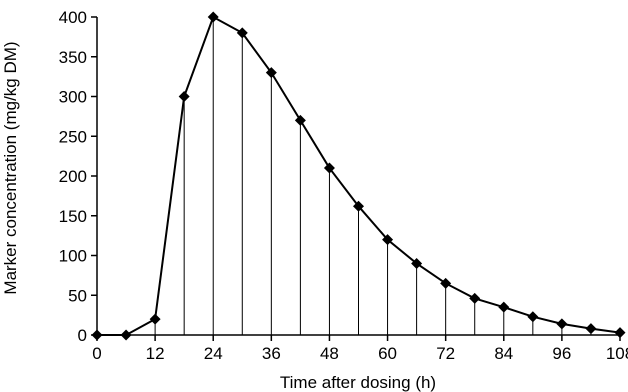 The height and width of the screenshot is (392, 628). I want to click on x-ticks: 0 12 24 36 48 60 72 84 96 108, so click(360, 349).